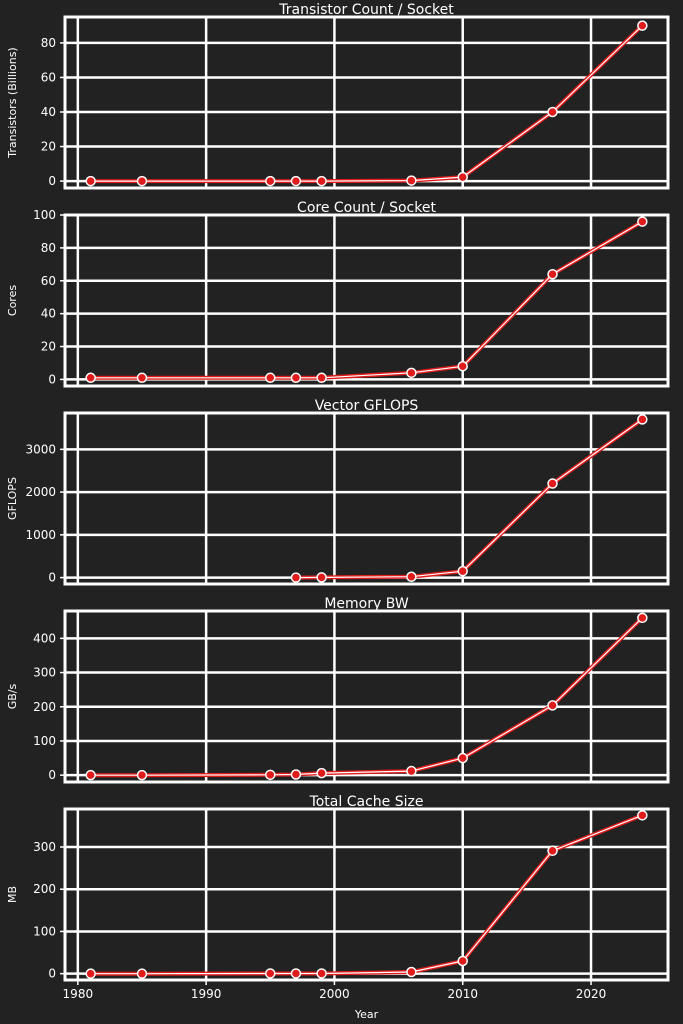  What do you see at coordinates (334, 994) in the screenshot?
I see `x-tick-label: 2000` at bounding box center [334, 994].